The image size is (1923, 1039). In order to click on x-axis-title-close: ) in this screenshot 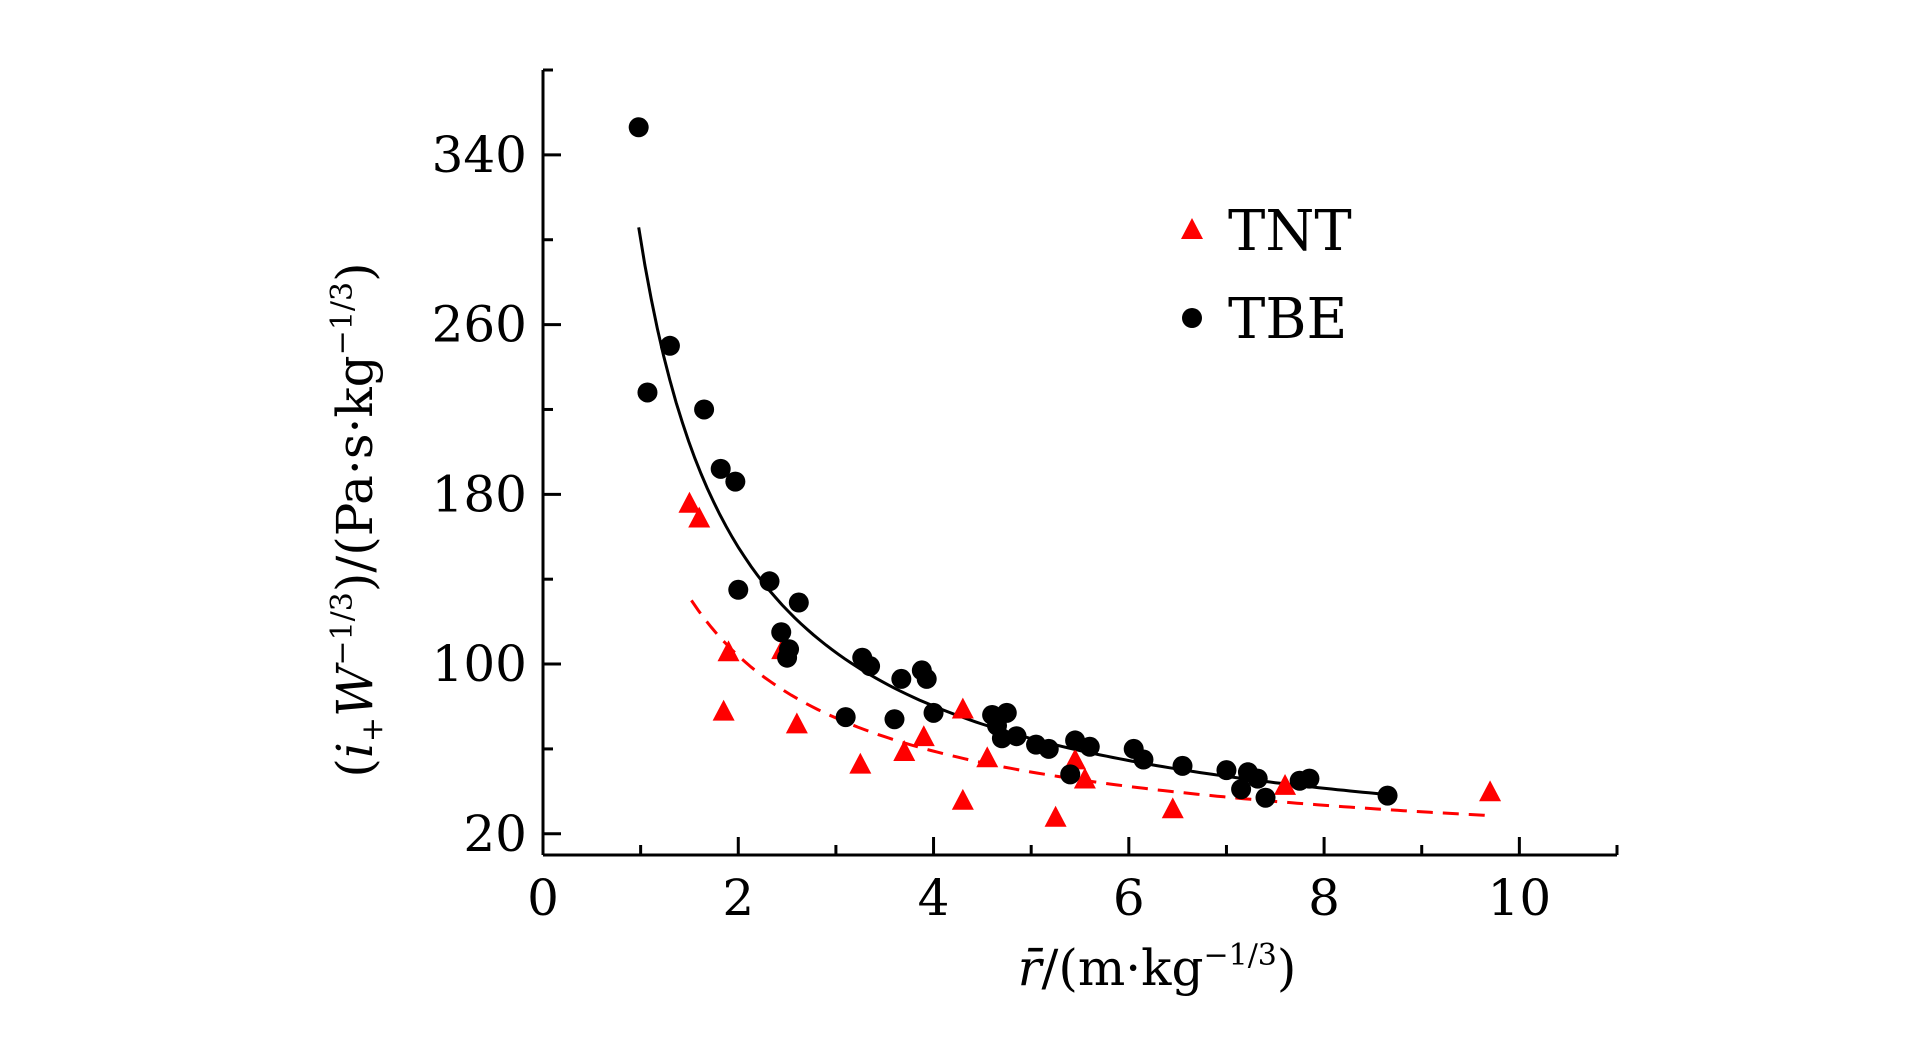, I will do `click(1287, 968)`.